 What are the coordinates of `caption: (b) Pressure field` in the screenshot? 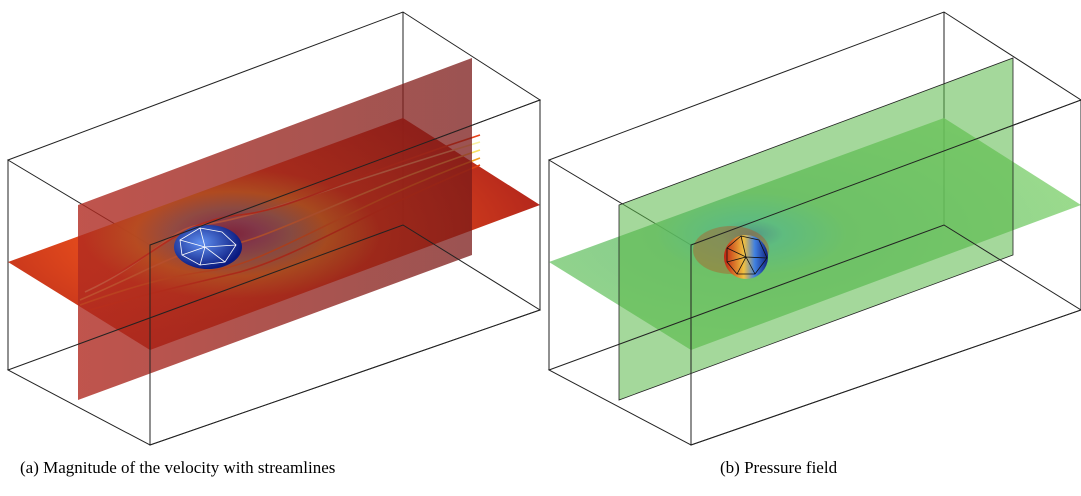 It's located at (779, 467).